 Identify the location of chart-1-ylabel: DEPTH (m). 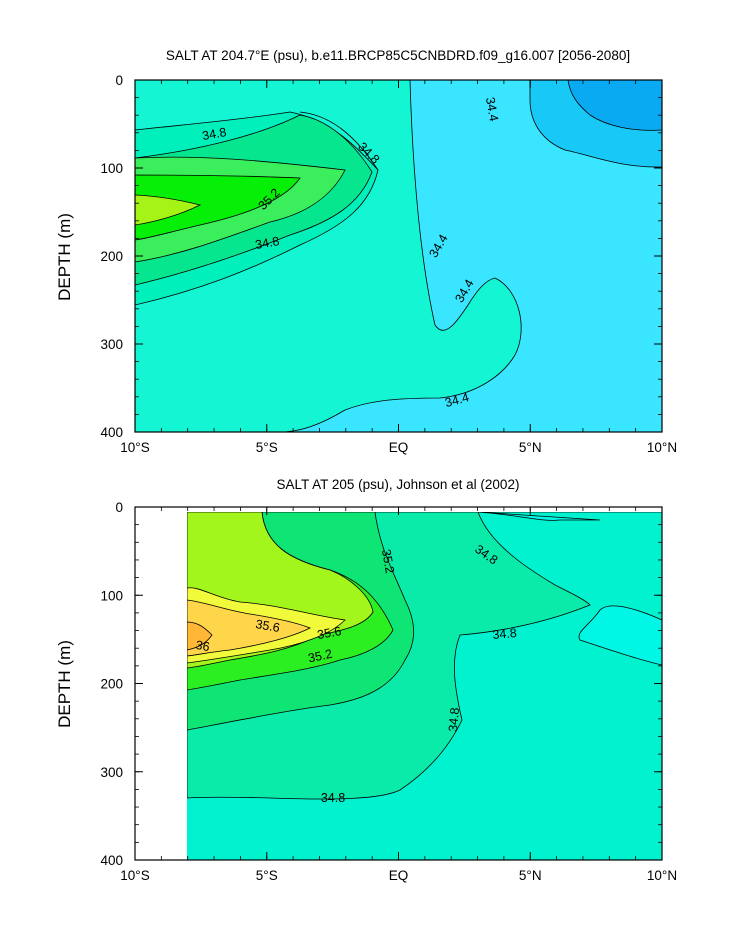
(64, 257).